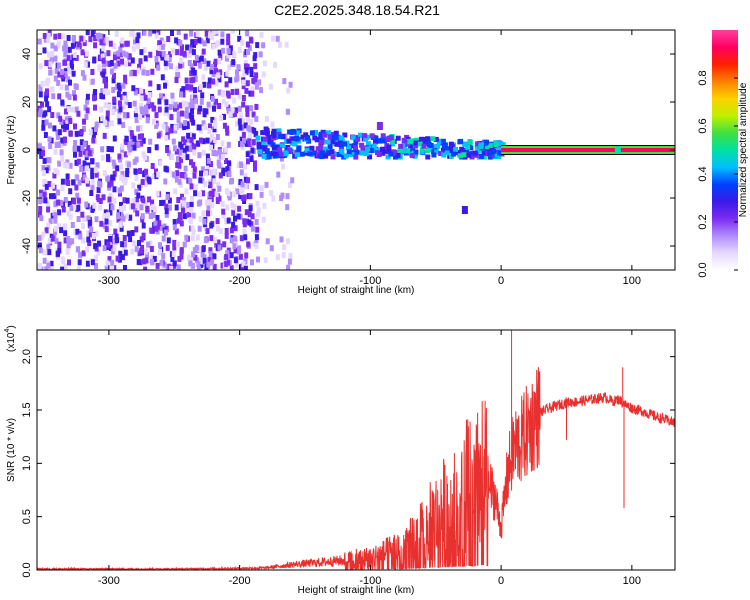  Describe the element at coordinates (356, 290) in the screenshot. I see `heatmap-x-axis-label: Height of straight line (km)` at that location.